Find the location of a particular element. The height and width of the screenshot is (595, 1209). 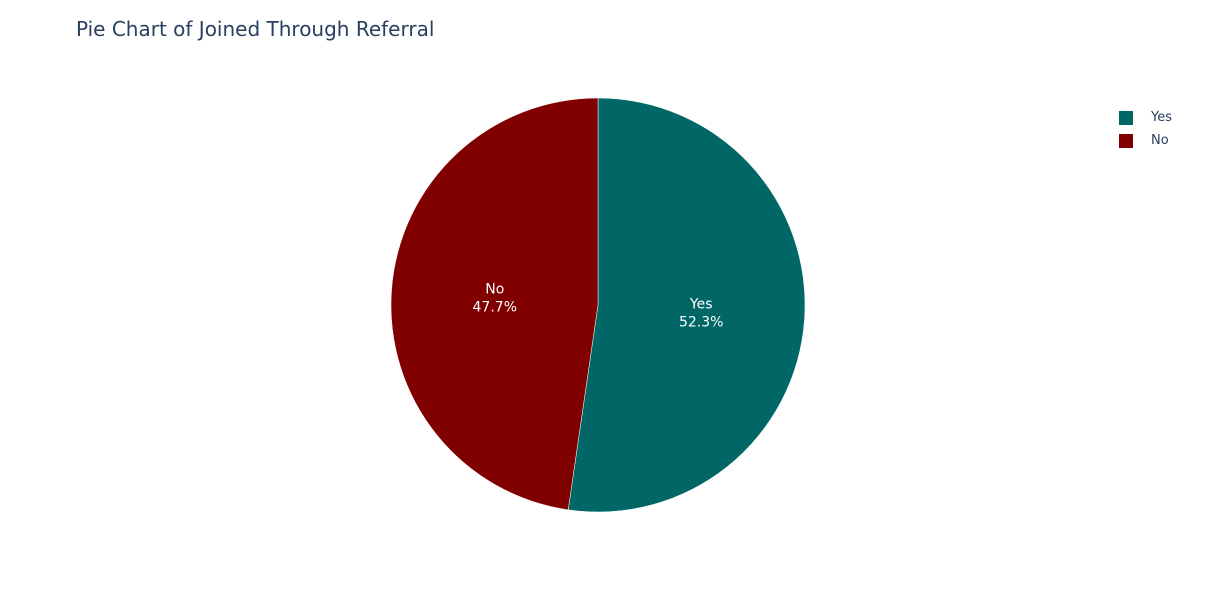

legend-item-no: No is located at coordinates (1145, 140).